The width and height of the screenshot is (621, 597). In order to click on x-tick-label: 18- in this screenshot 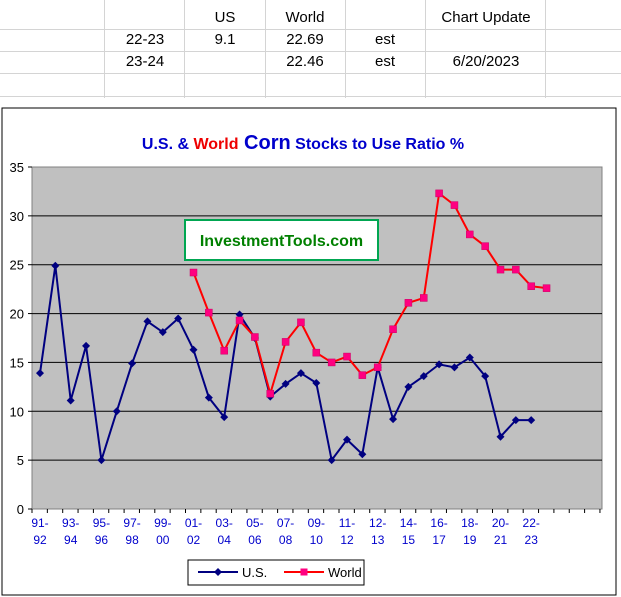, I will do `click(469, 523)`.